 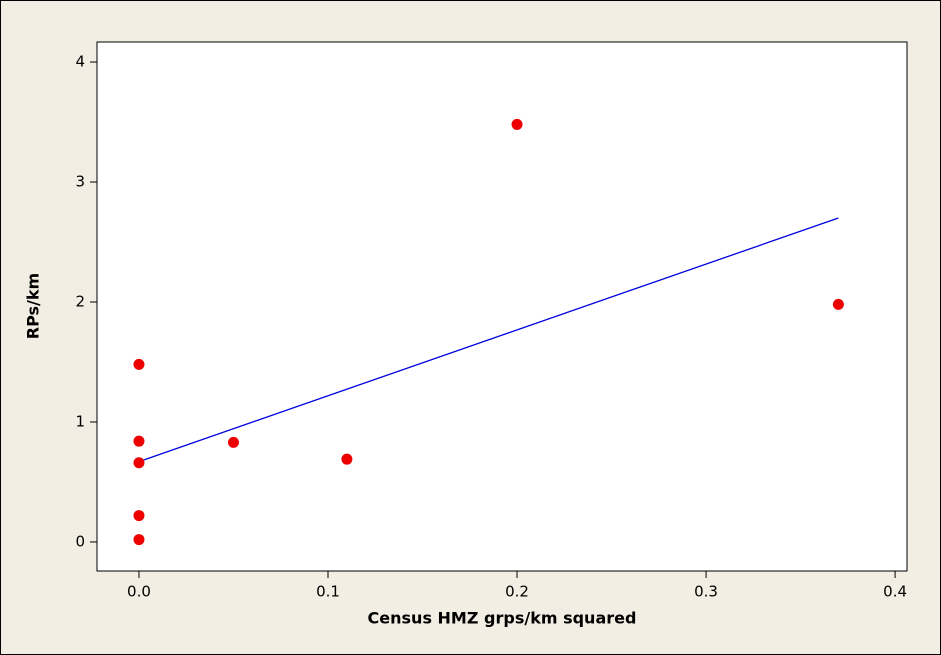 What do you see at coordinates (80, 182) in the screenshot?
I see `y-tick-label: 3` at bounding box center [80, 182].